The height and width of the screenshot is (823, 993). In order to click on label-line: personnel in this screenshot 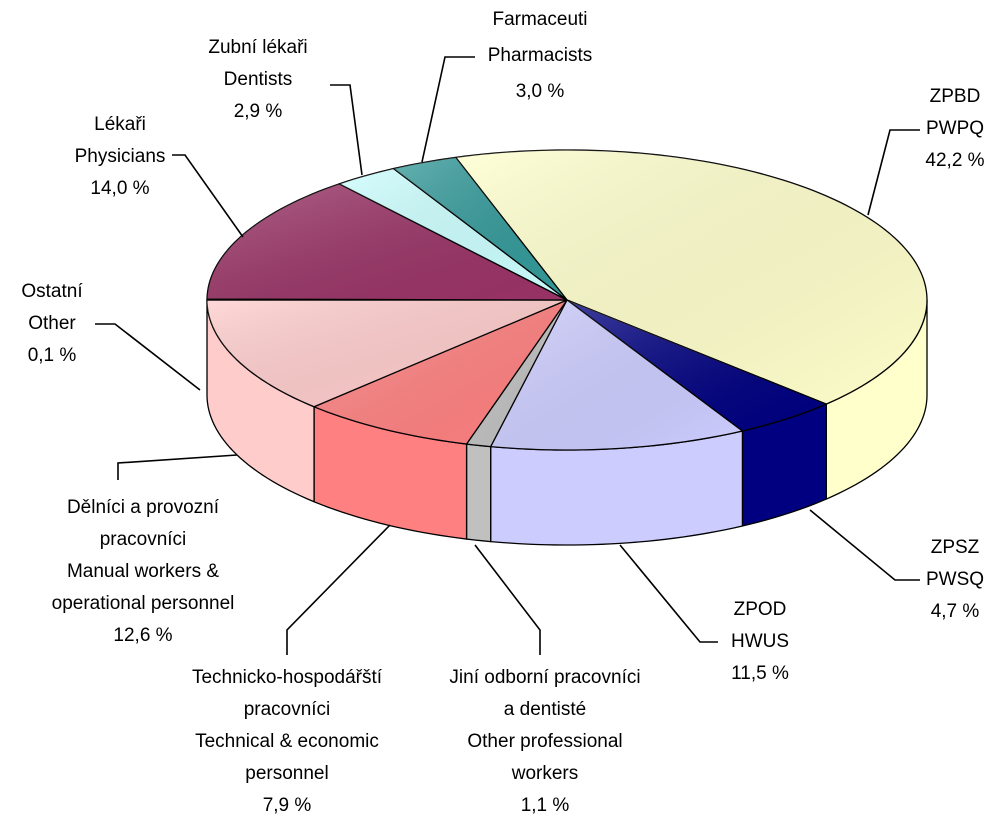, I will do `click(286, 773)`.